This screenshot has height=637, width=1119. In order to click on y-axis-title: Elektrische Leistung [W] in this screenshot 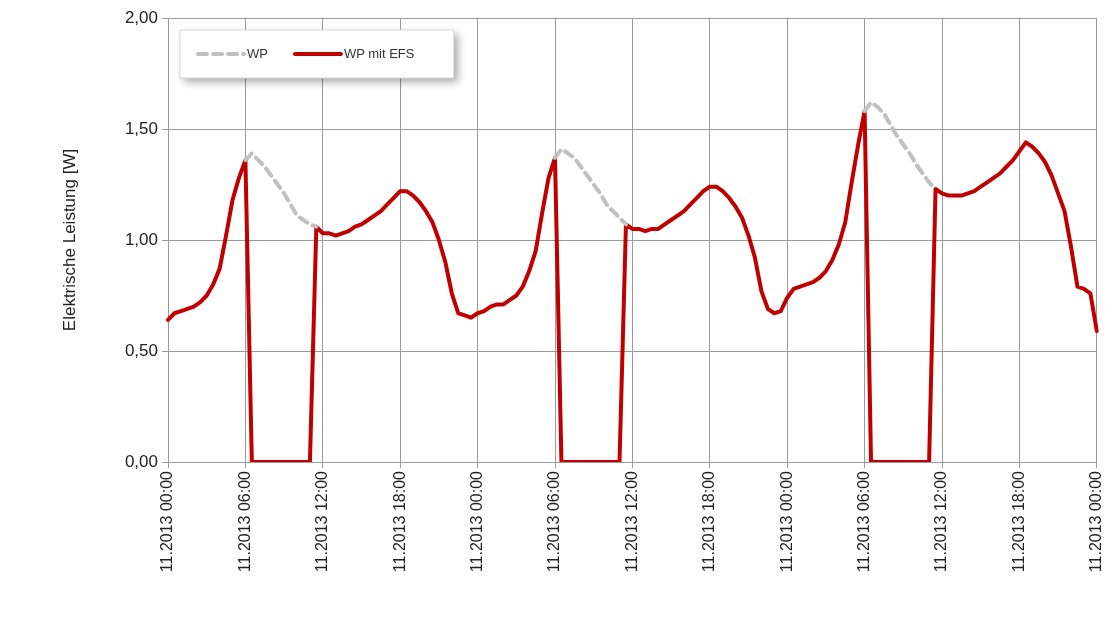, I will do `click(69, 240)`.